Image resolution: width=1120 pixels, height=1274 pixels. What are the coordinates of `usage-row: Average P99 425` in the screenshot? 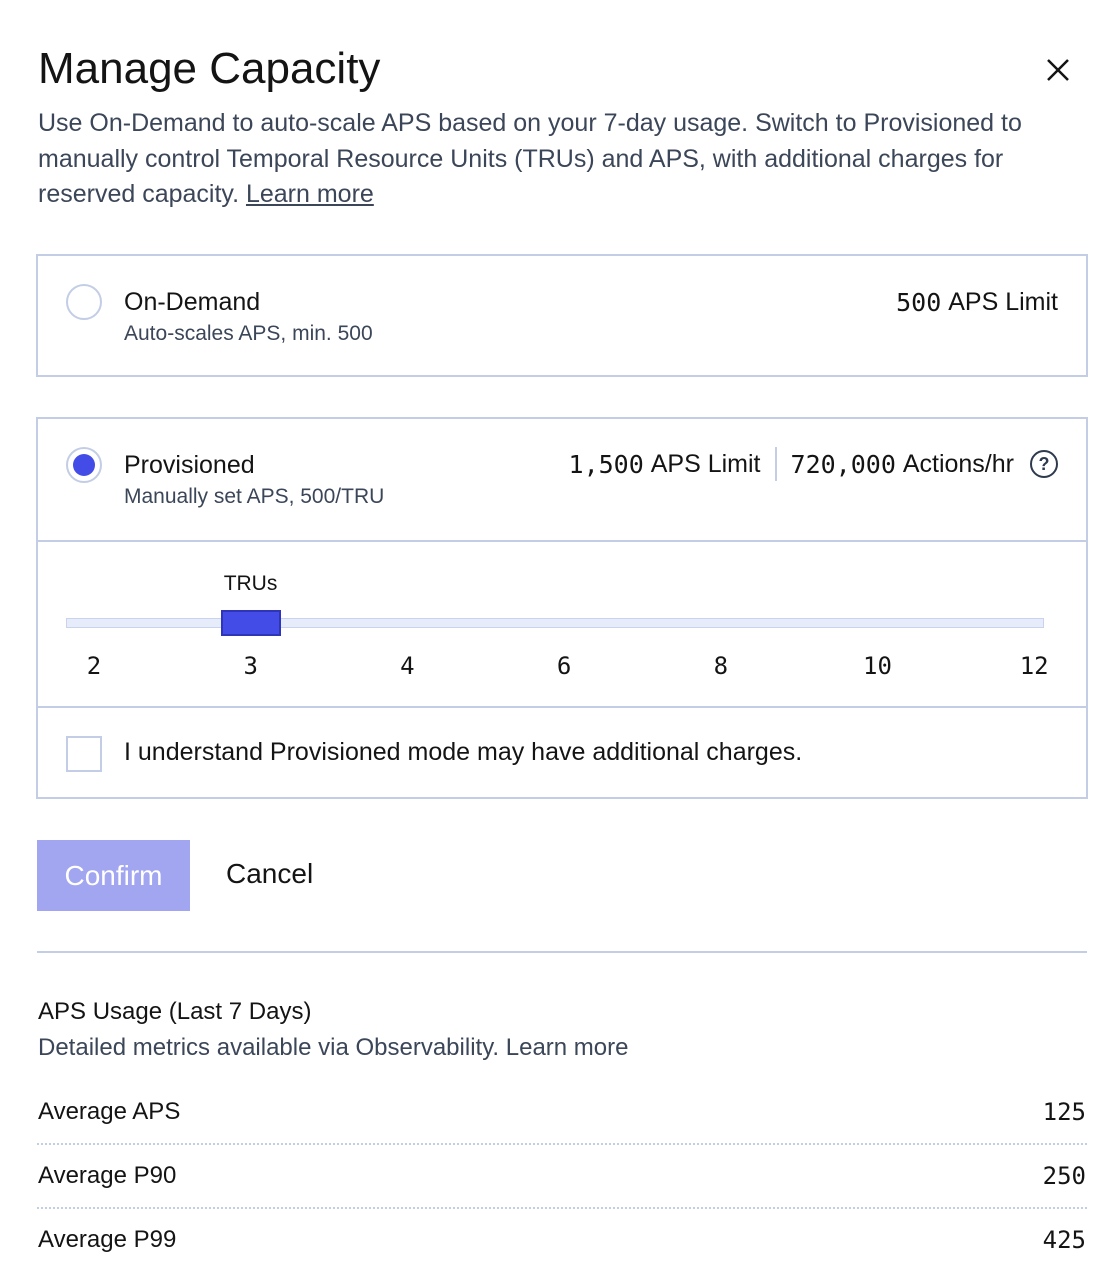 It's located at (562, 1240).